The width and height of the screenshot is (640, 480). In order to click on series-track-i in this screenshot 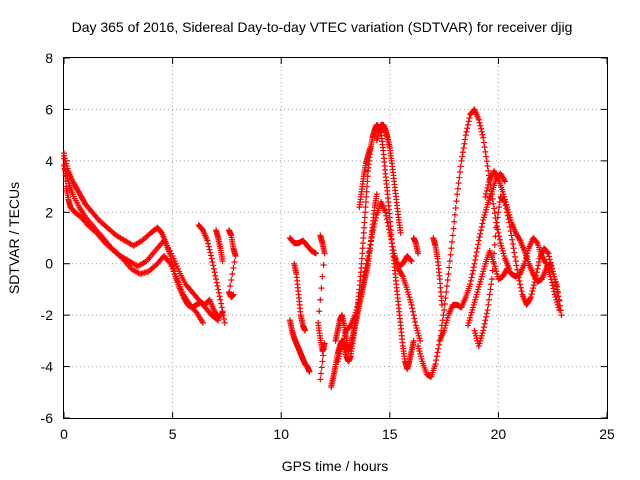, I will do `click(300, 297)`.